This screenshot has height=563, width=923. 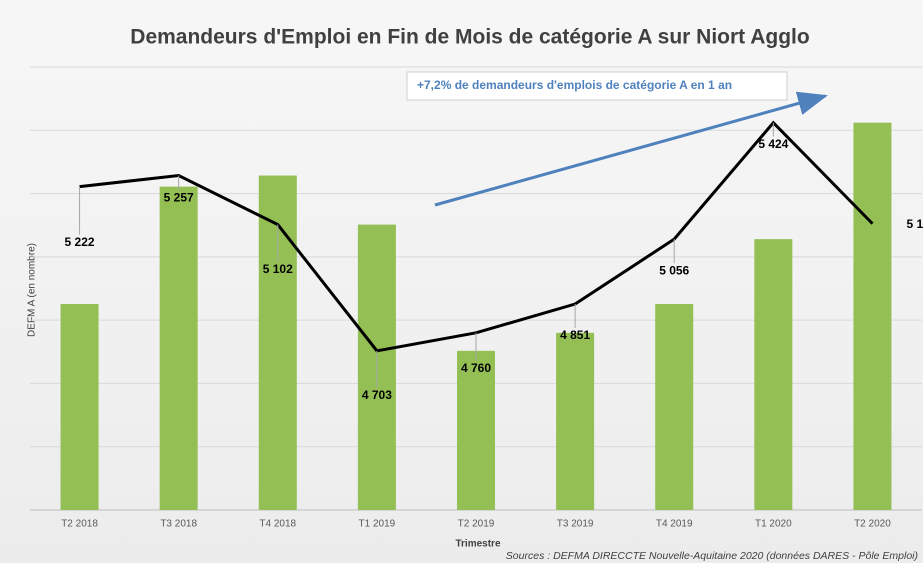 I want to click on x-tick-label: T1 2019, so click(x=377, y=524).